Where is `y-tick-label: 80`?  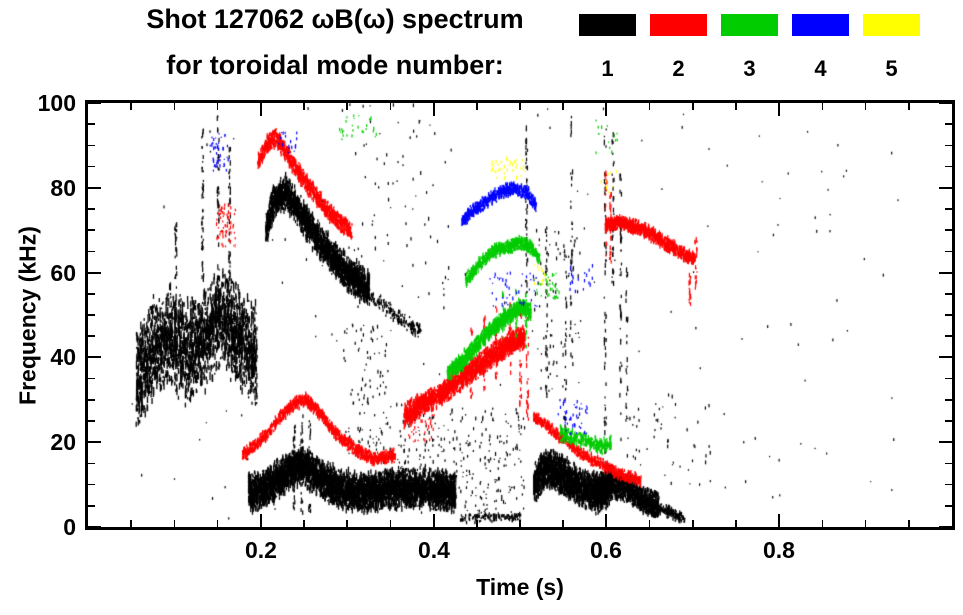 y-tick-label: 80 is located at coordinates (63, 188).